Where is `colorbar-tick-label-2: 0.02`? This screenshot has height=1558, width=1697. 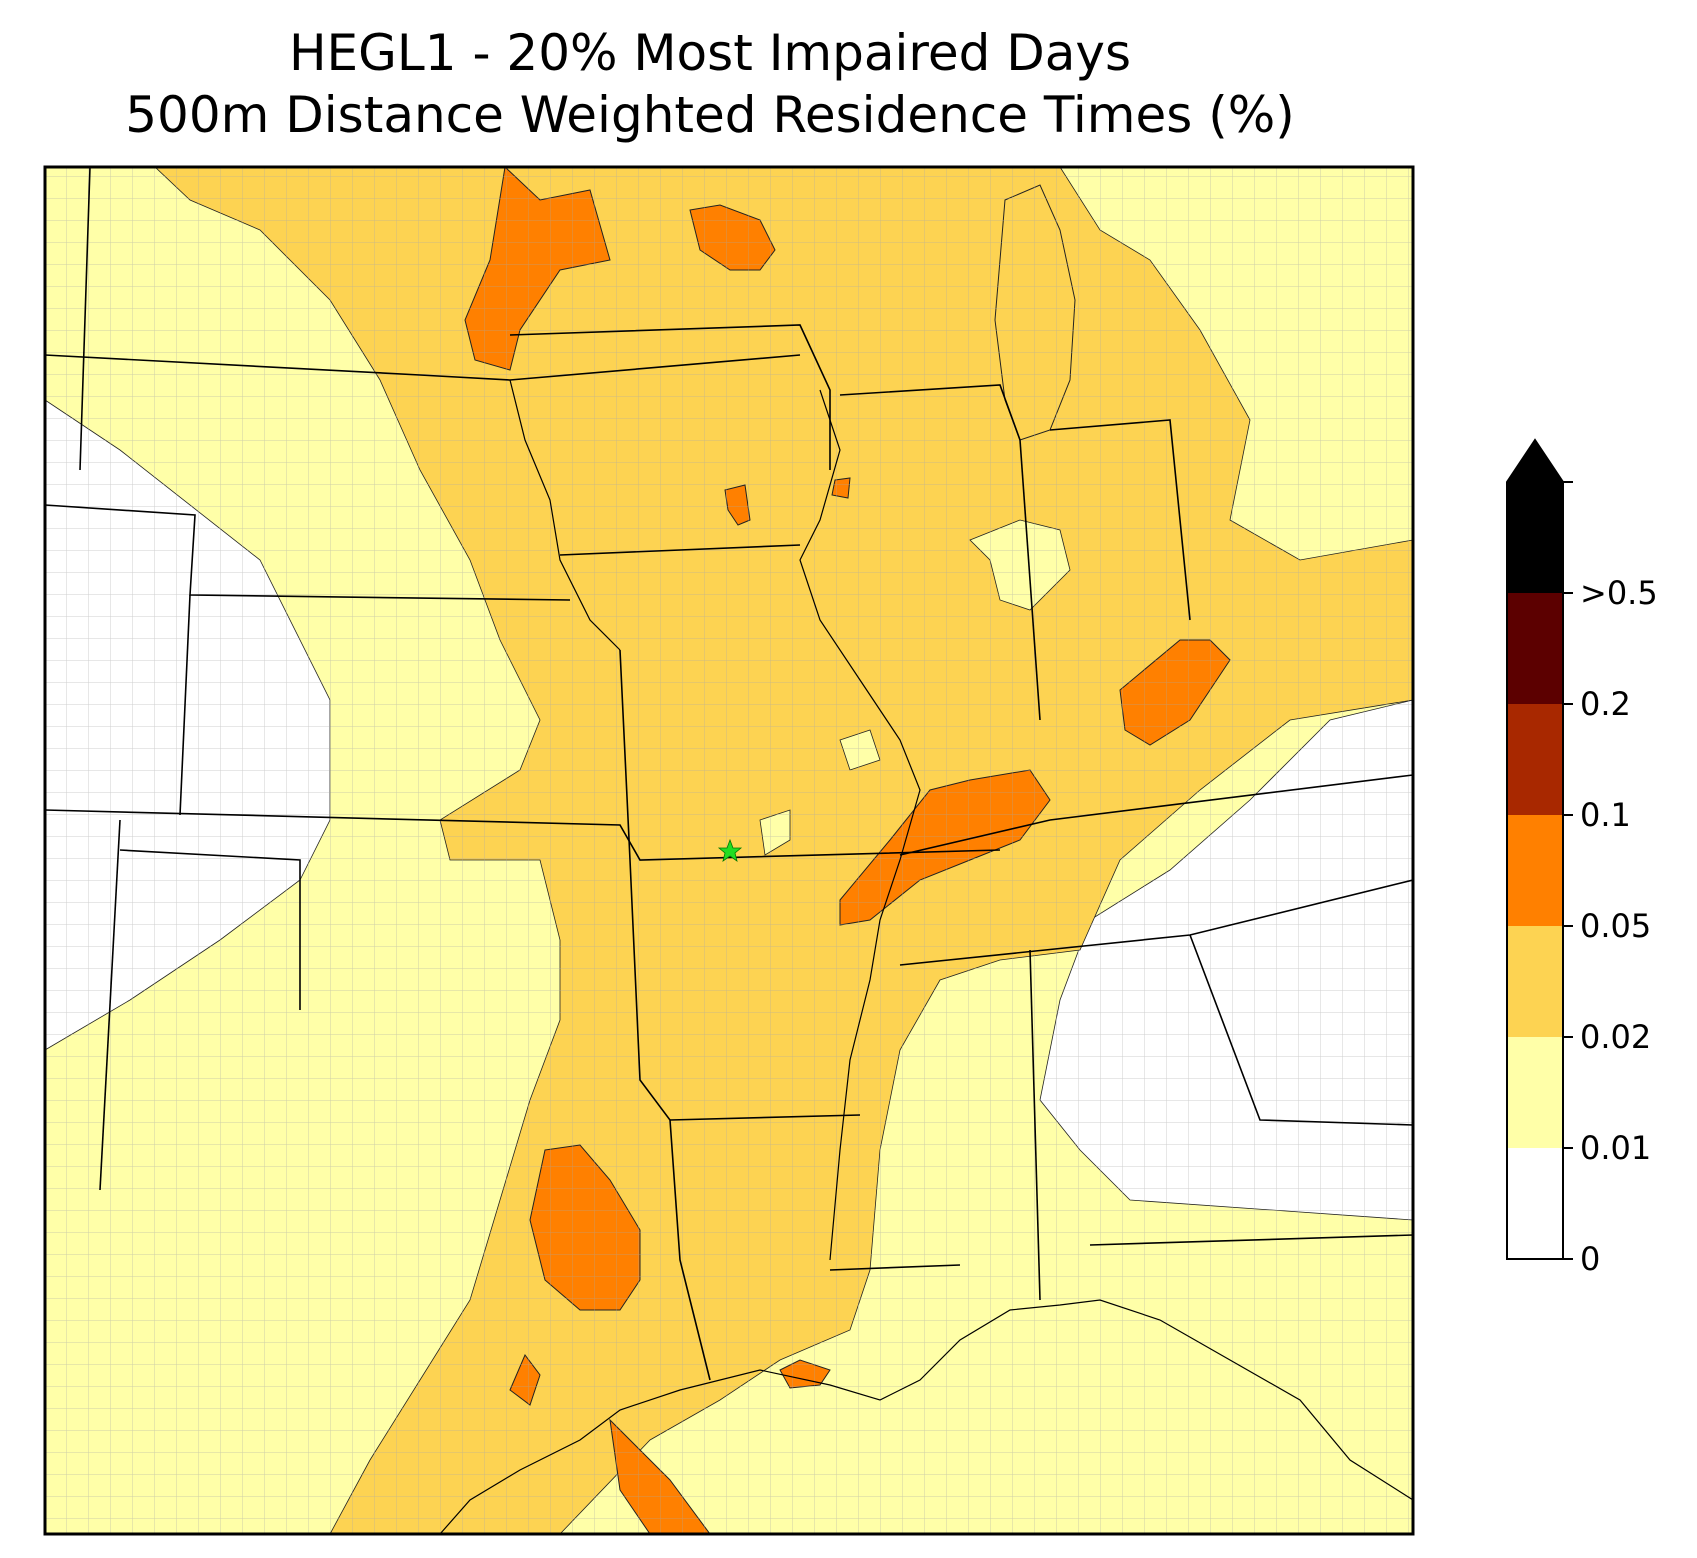
colorbar-tick-label-2: 0.02 is located at coordinates (1615, 1037).